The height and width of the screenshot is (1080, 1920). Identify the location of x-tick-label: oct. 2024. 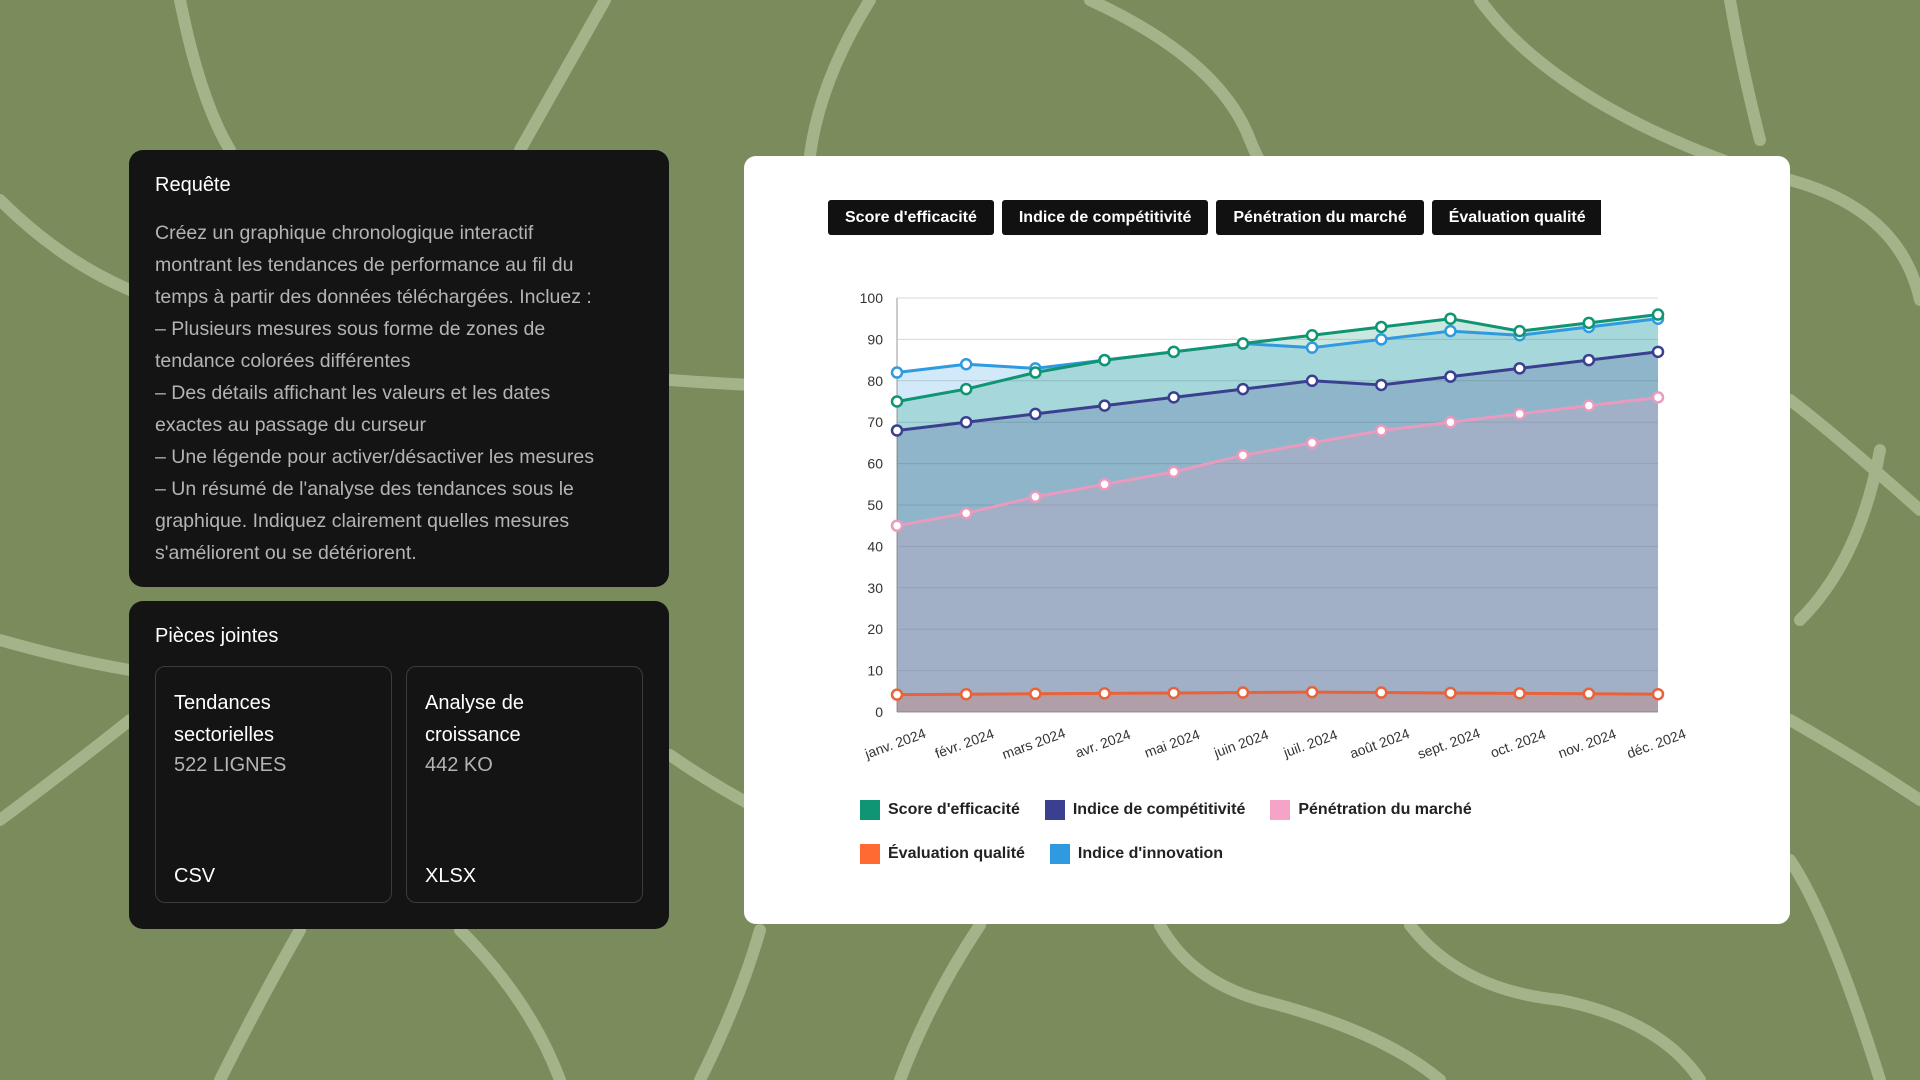
(1518, 743).